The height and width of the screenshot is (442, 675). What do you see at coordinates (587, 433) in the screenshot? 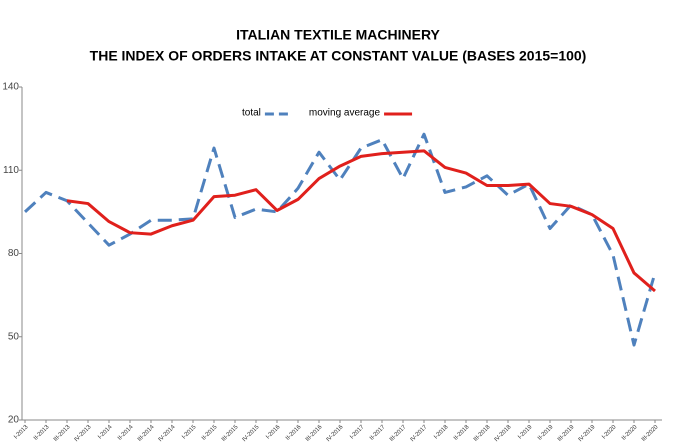
I see `x-tick-label: IV-2019` at bounding box center [587, 433].